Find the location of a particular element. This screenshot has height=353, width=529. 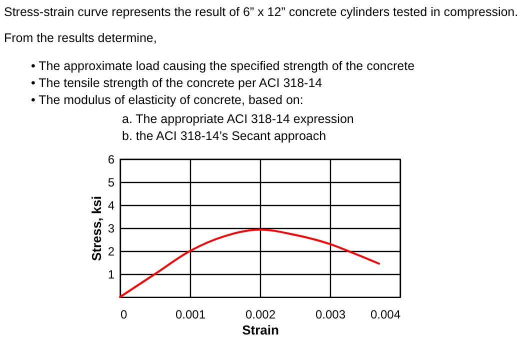

text: From the results determine, is located at coordinates (80, 38).